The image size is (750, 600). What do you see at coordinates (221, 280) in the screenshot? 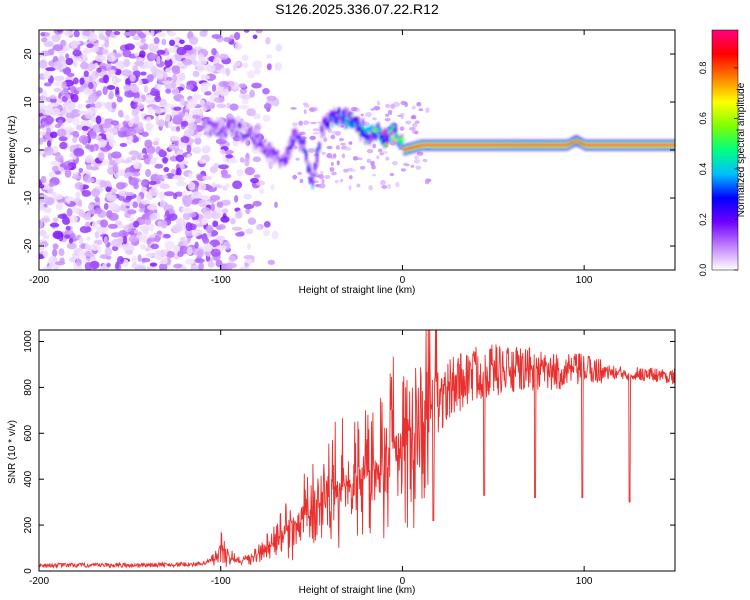
I see `heatmap-x-tick-label: -100` at bounding box center [221, 280].